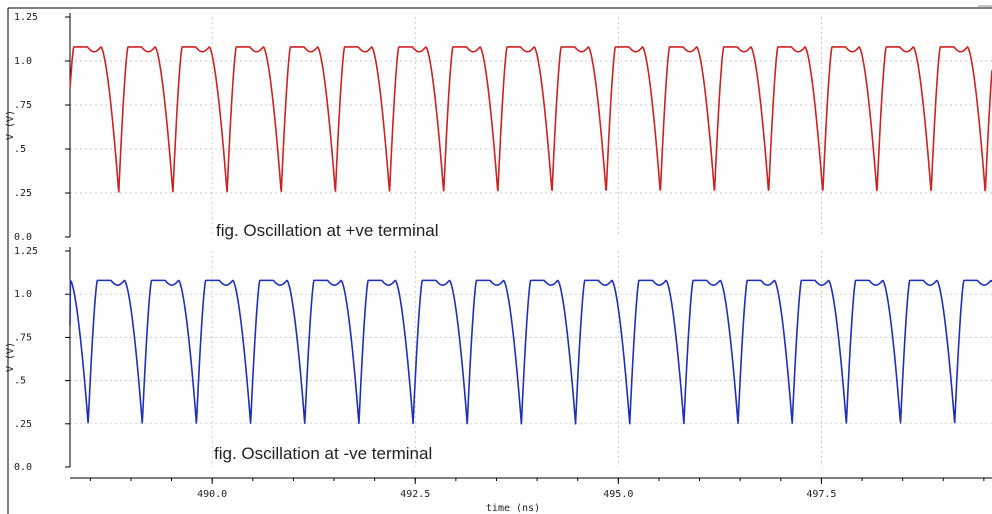 The width and height of the screenshot is (992, 514). Describe the element at coordinates (415, 494) in the screenshot. I see `x-tick-label: 492.5` at that location.